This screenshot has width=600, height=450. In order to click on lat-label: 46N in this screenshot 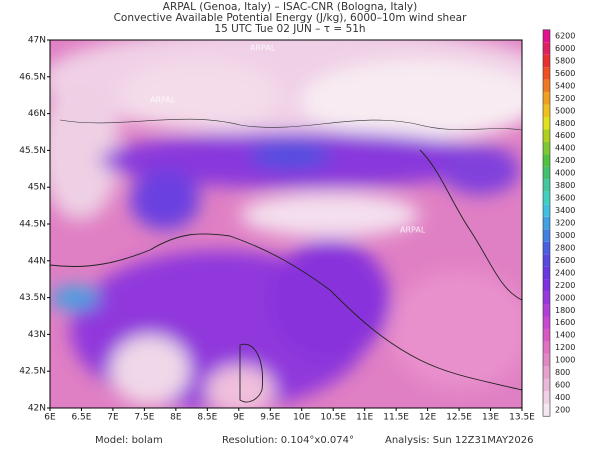, I will do `click(37, 114)`.